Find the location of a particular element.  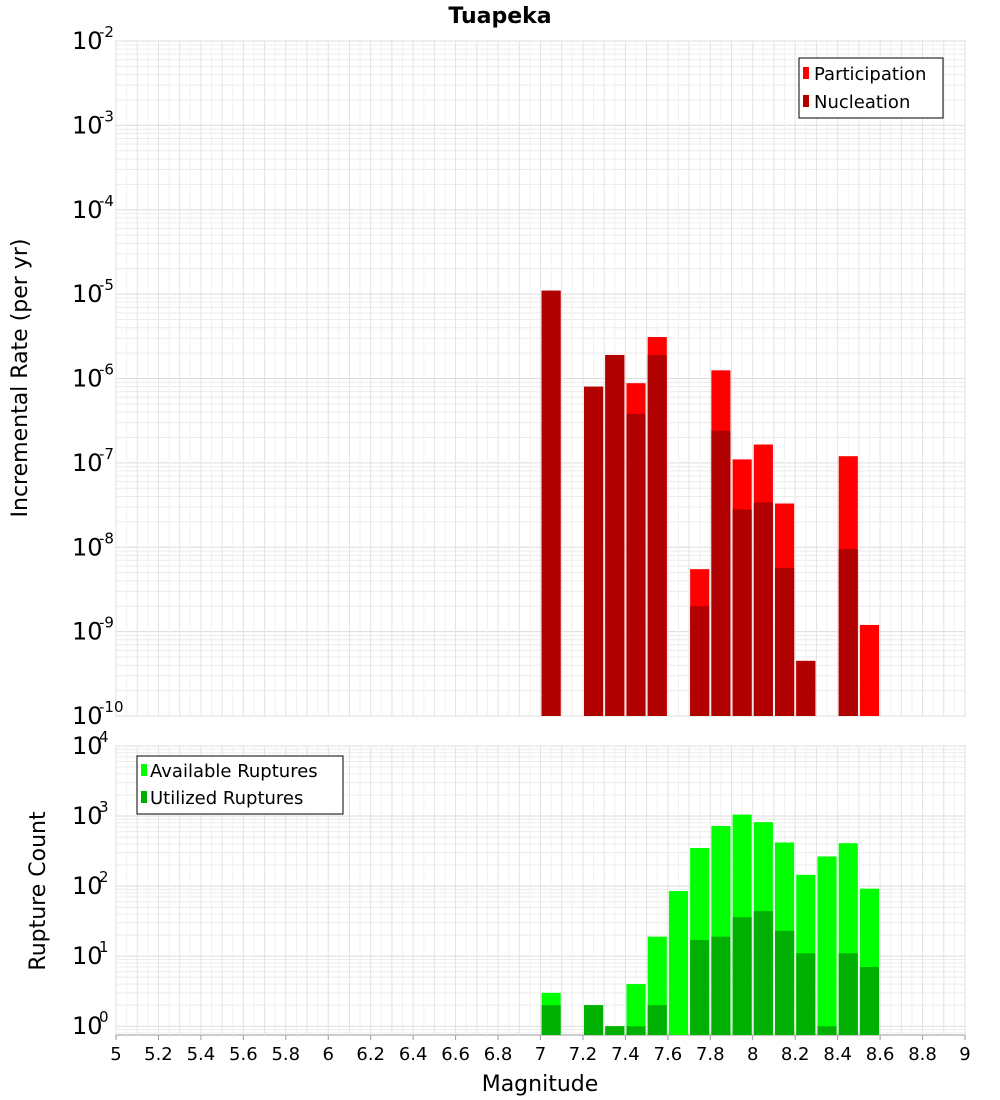

rate-y-tick-exponent: -8 is located at coordinates (106, 538).